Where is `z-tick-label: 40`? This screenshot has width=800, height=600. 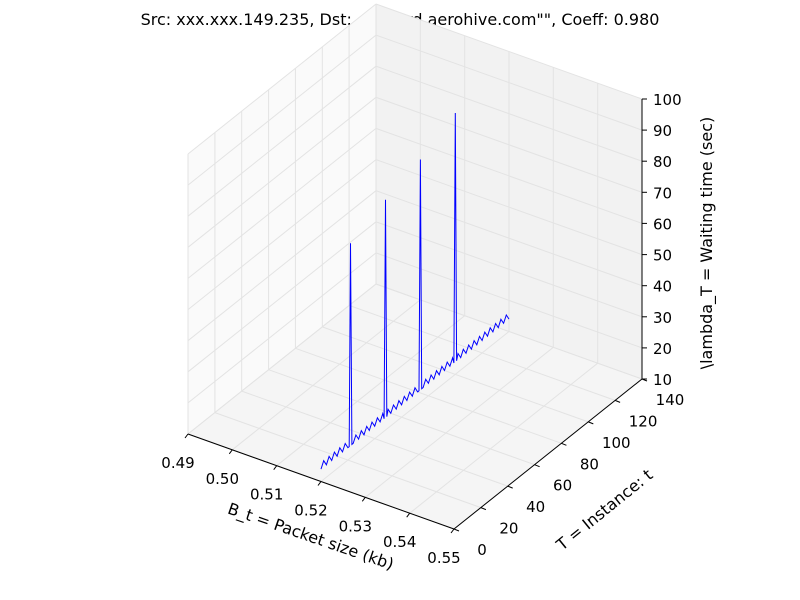
z-tick-label: 40 is located at coordinates (662, 287).